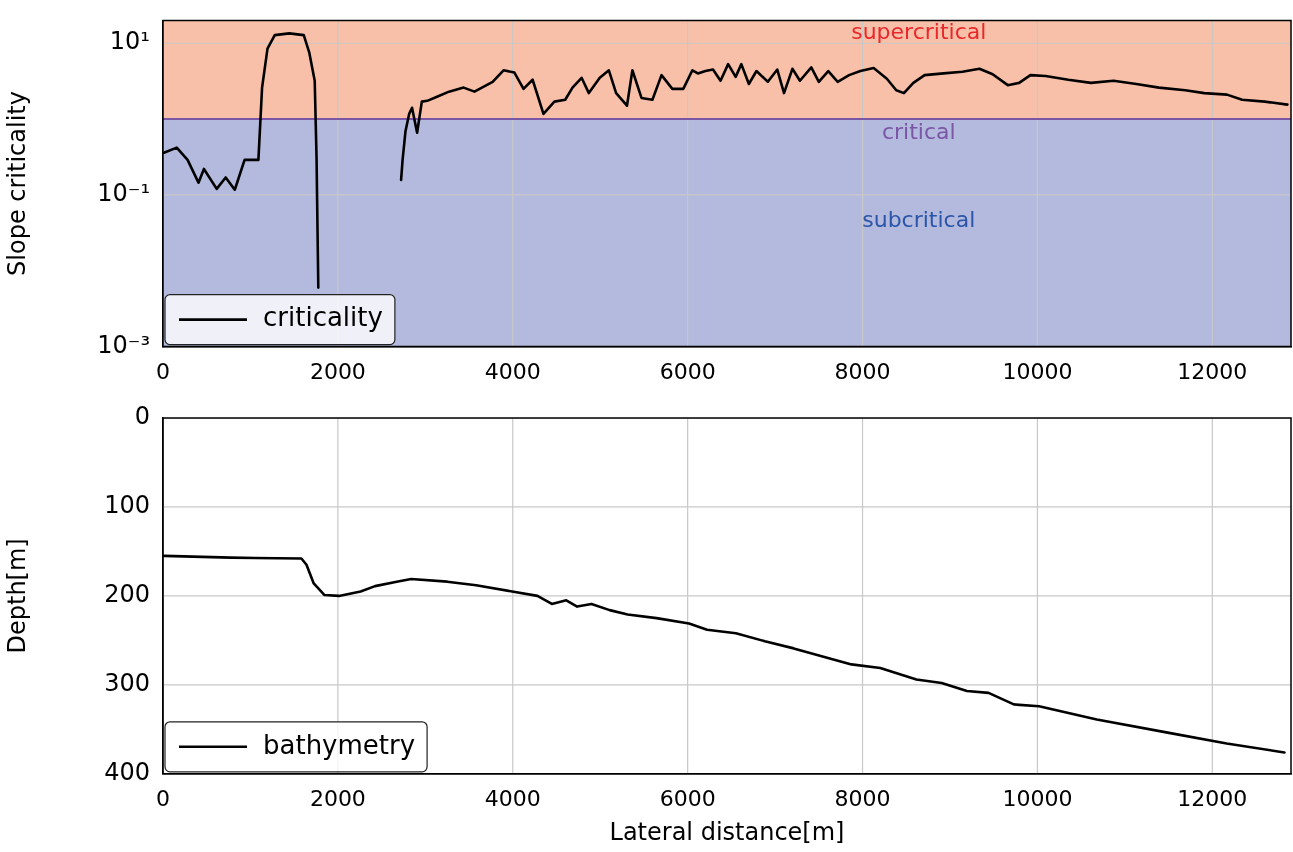 This screenshot has height=852, width=1293. I want to click on legend-label: criticality, so click(323, 317).